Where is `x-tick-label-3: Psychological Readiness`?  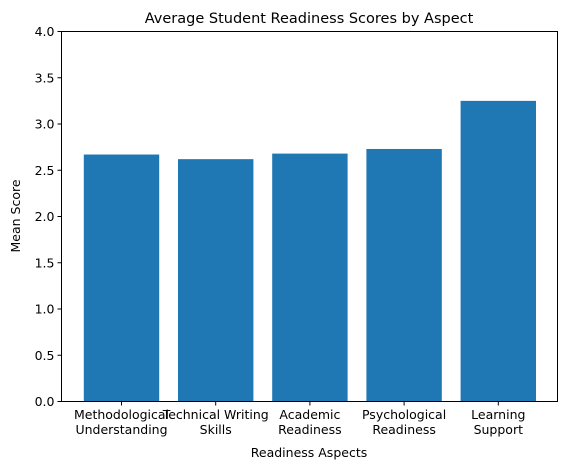
x-tick-label-3: Psychological Readiness is located at coordinates (404, 422).